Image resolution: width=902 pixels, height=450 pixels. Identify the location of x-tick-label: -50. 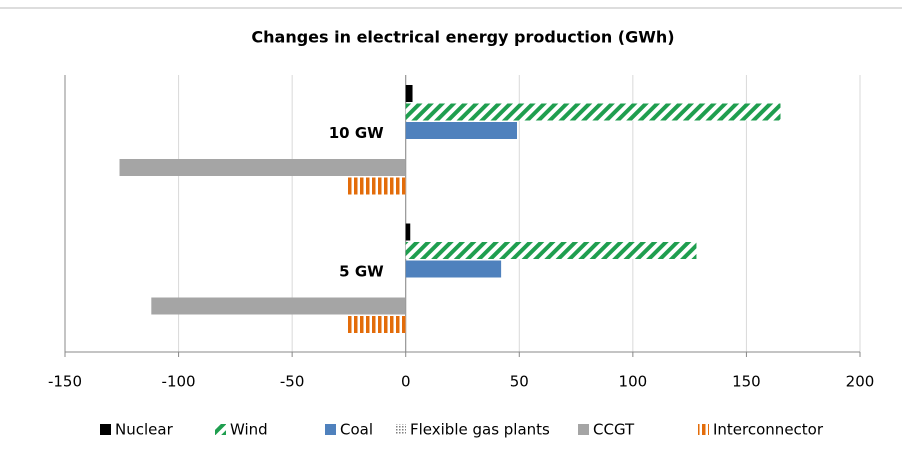
(292, 382).